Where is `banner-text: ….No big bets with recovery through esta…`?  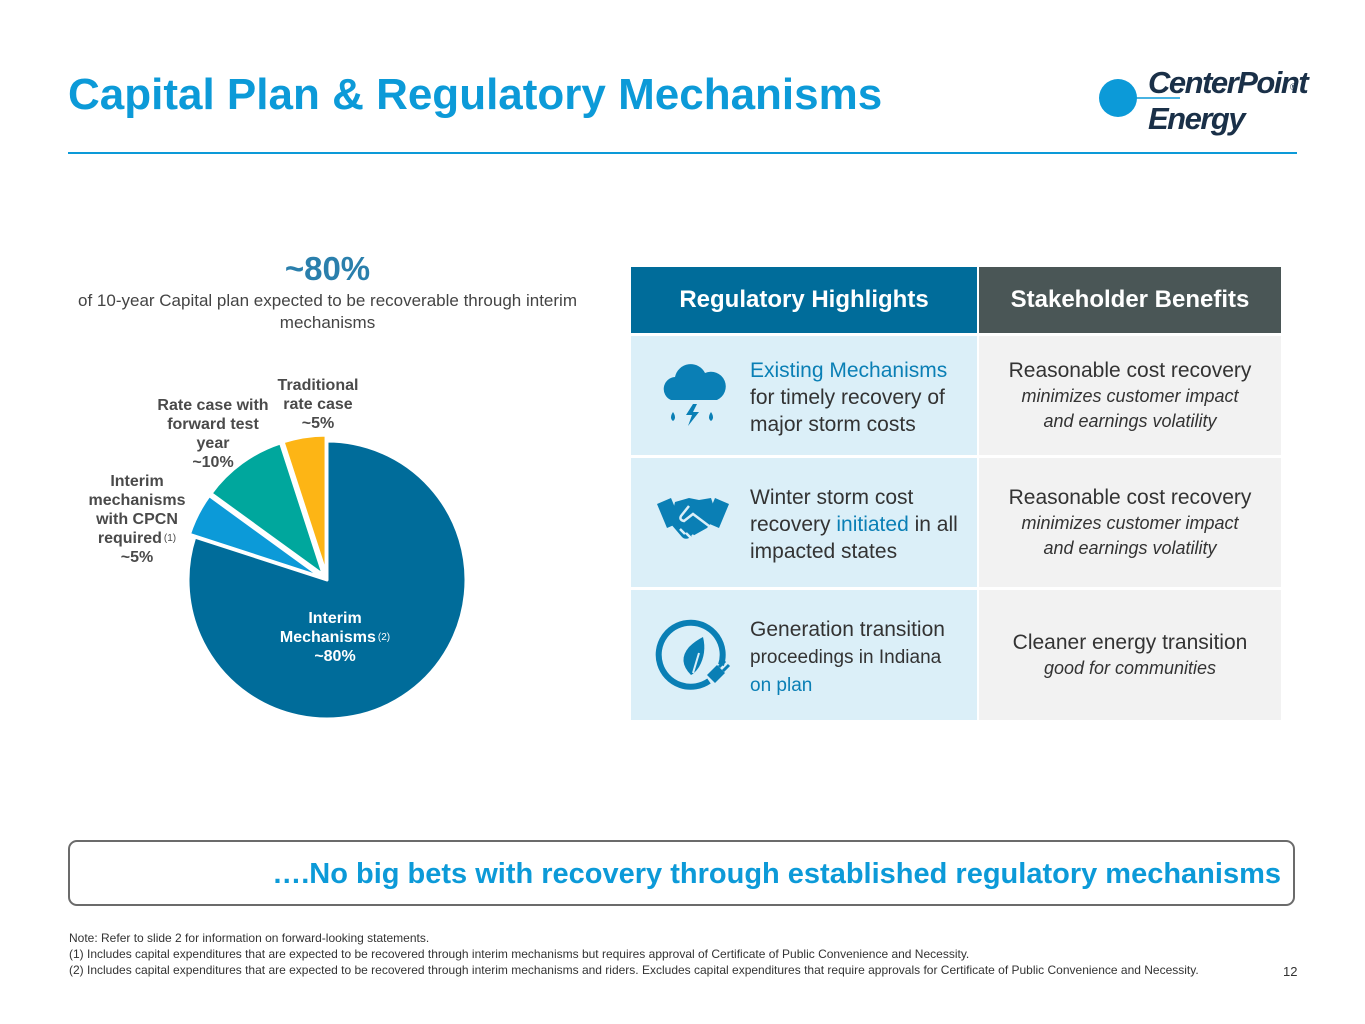 banner-text: ….No big bets with recovery through esta… is located at coordinates (776, 874).